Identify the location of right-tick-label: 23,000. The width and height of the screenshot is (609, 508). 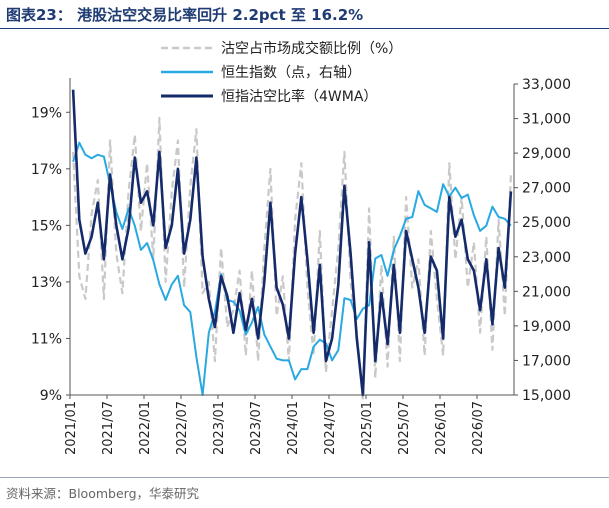
(546, 258).